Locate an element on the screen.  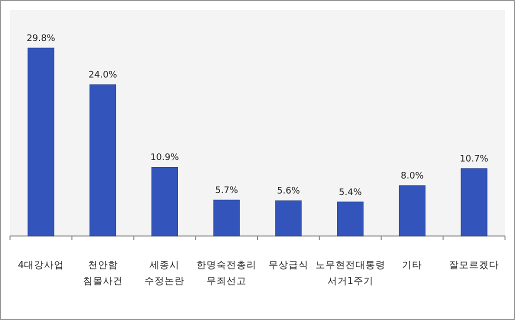
data-label: 8.0% is located at coordinates (412, 177).